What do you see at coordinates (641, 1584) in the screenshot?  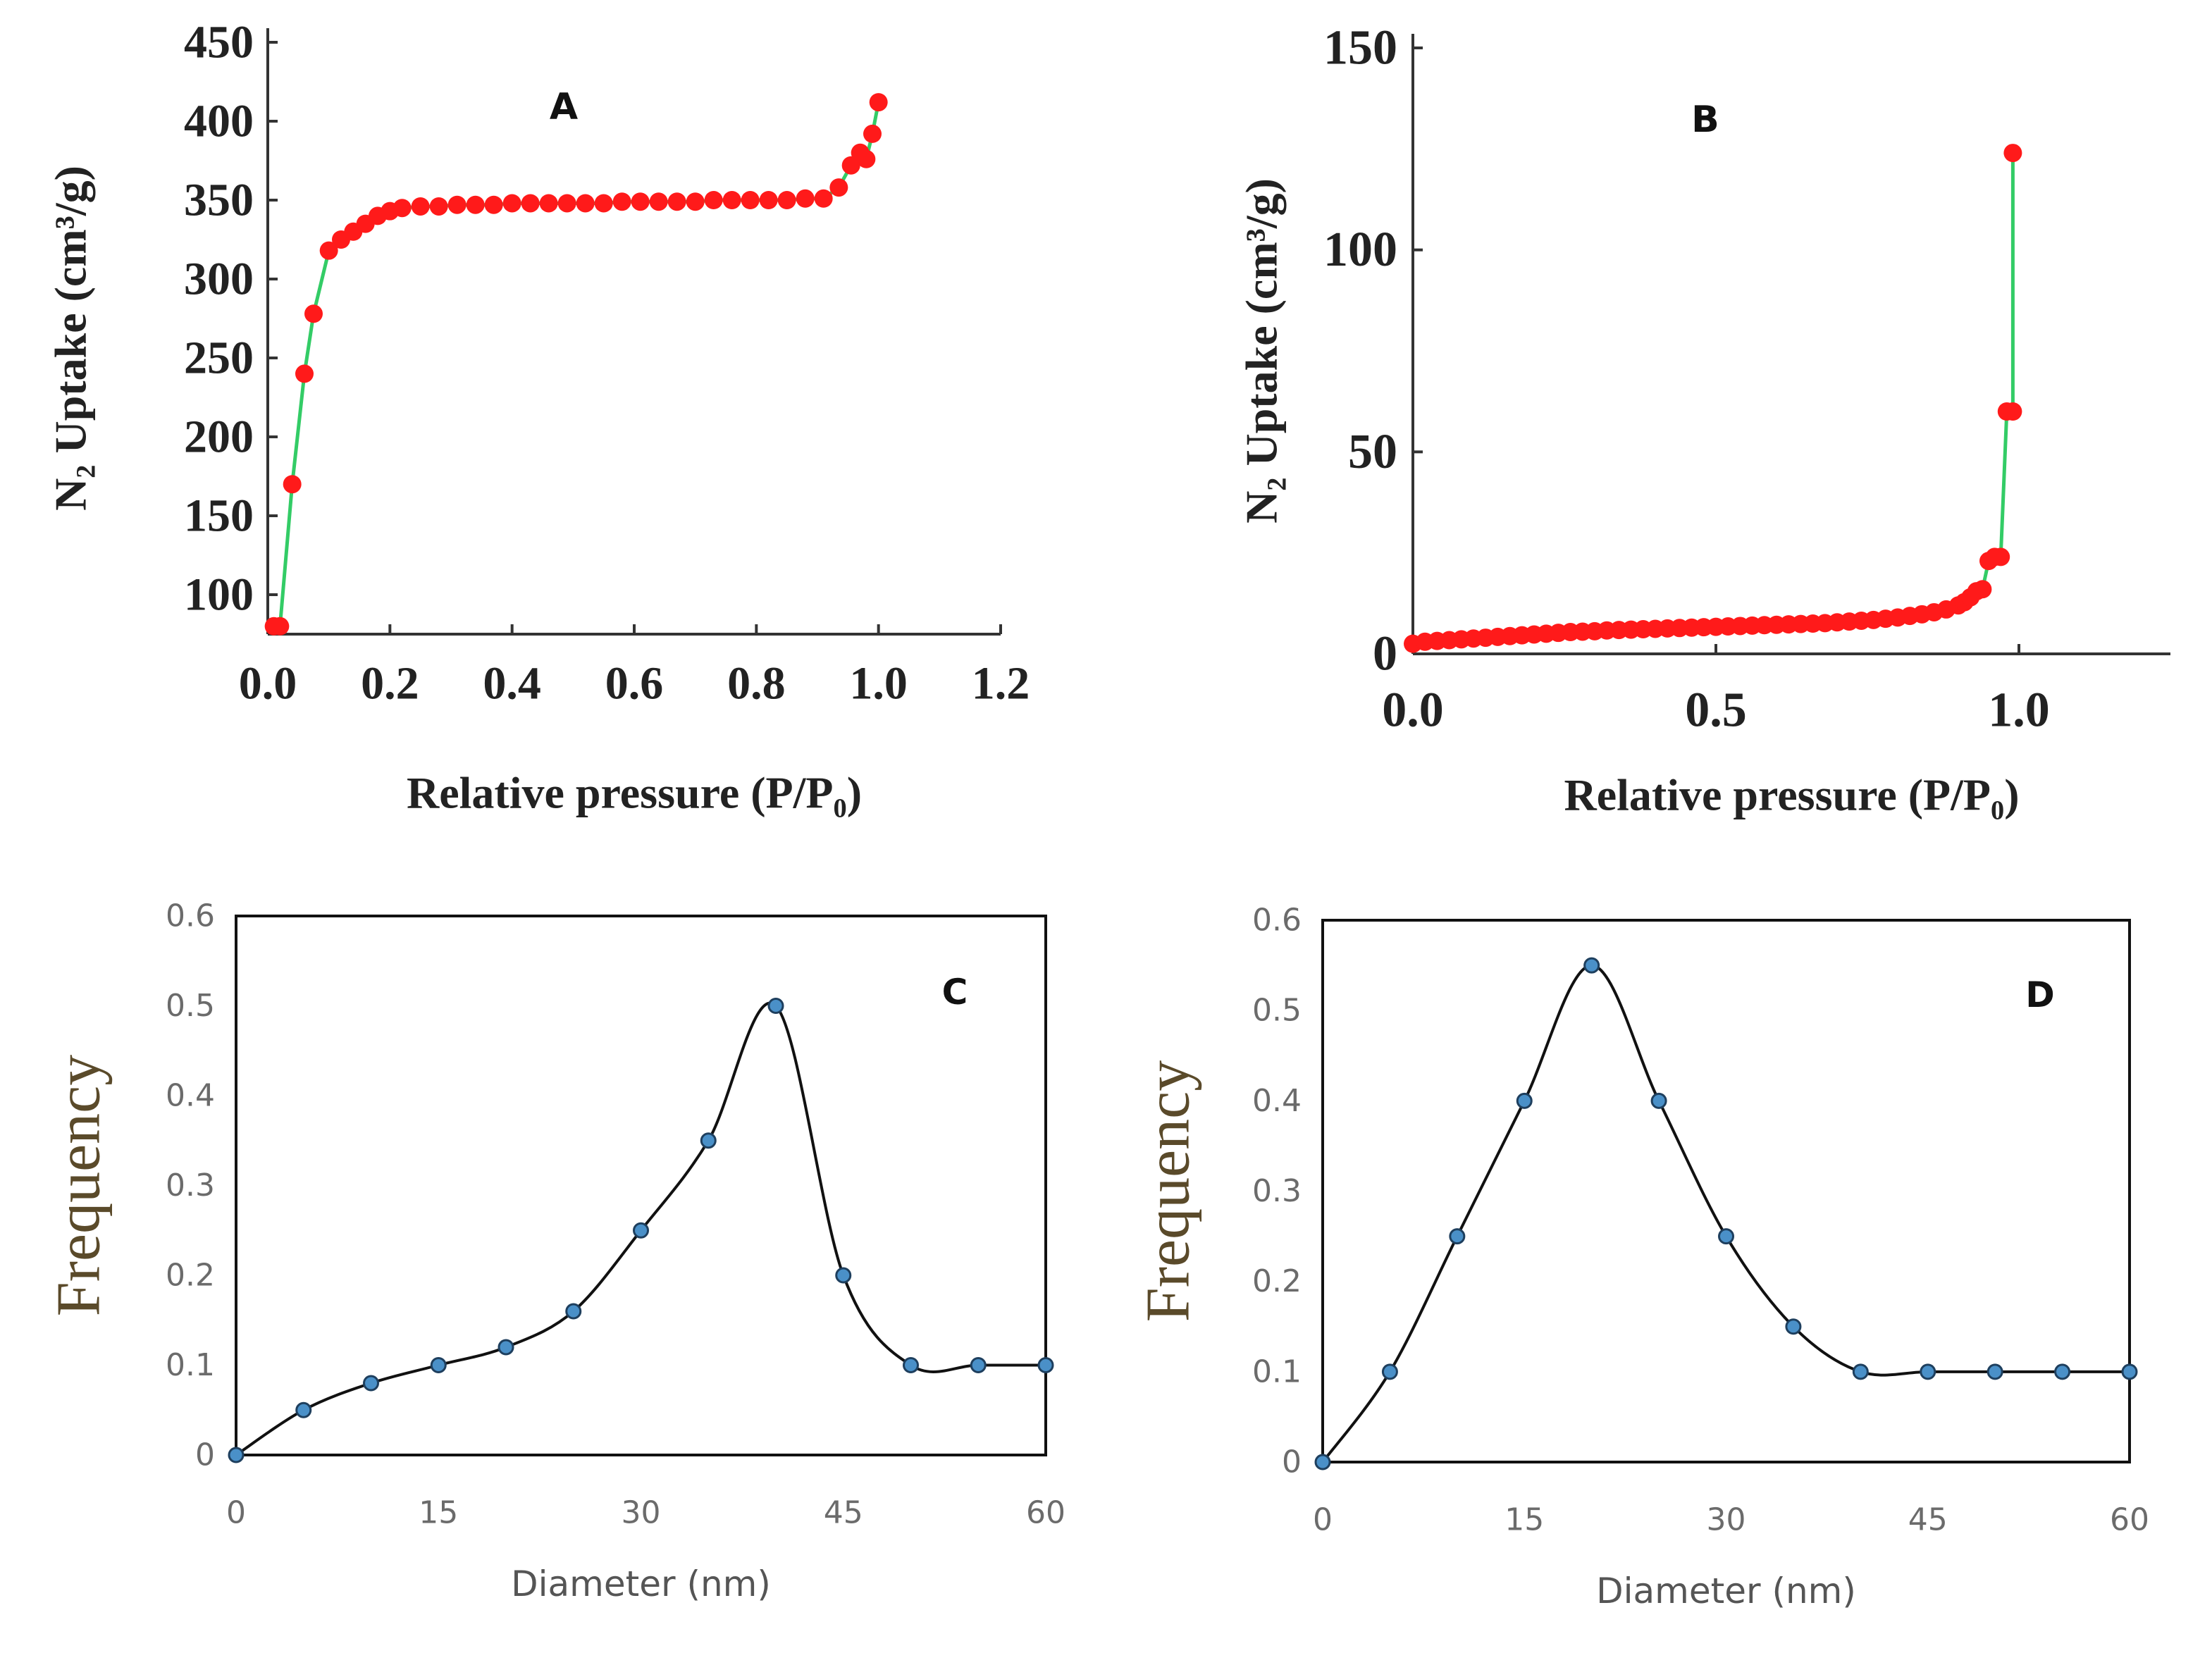 I see `panel-c-x-axis-label: Diameter (nm)` at bounding box center [641, 1584].